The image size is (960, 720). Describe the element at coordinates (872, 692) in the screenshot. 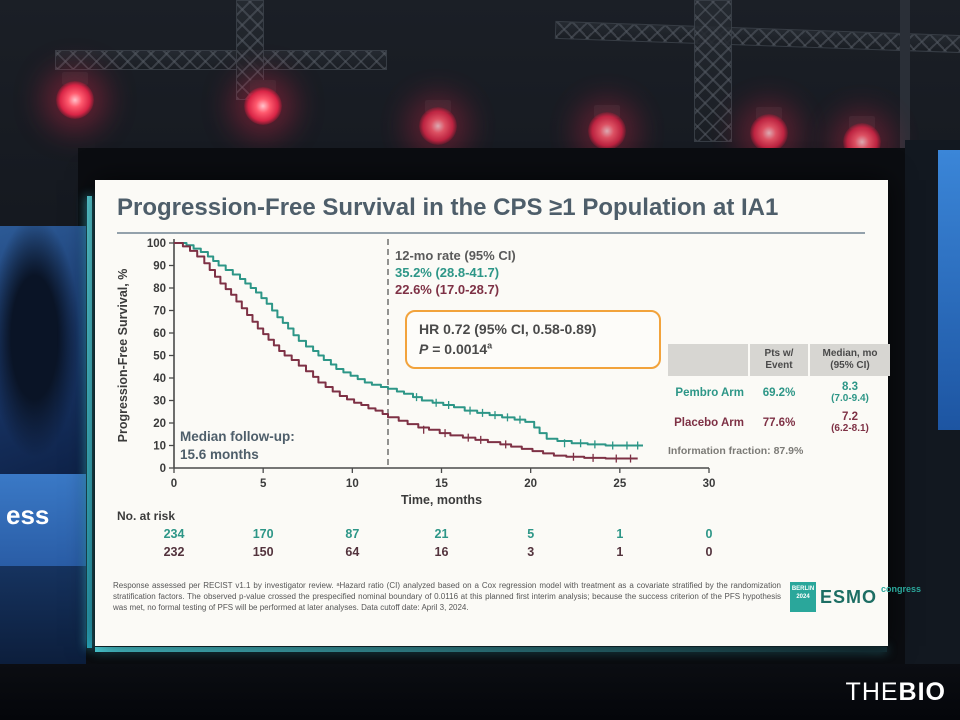

I see `watermark-the: THE` at that location.